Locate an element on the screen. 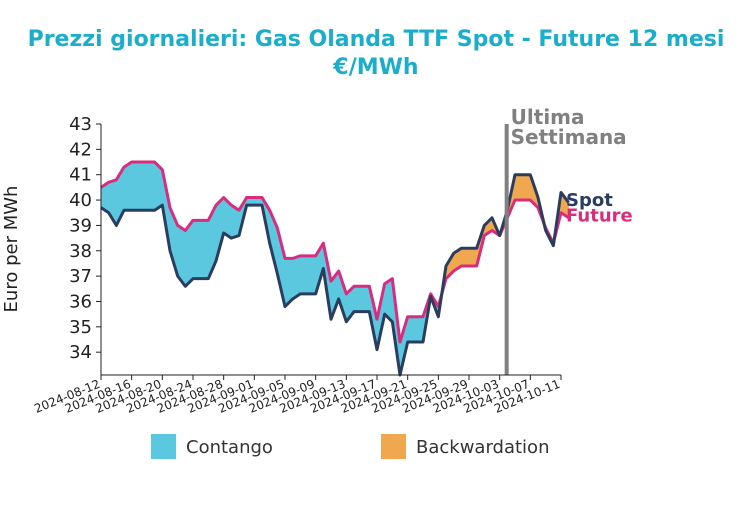 This screenshot has width=752, height=505. y-tick-label: 37 is located at coordinates (80, 276).